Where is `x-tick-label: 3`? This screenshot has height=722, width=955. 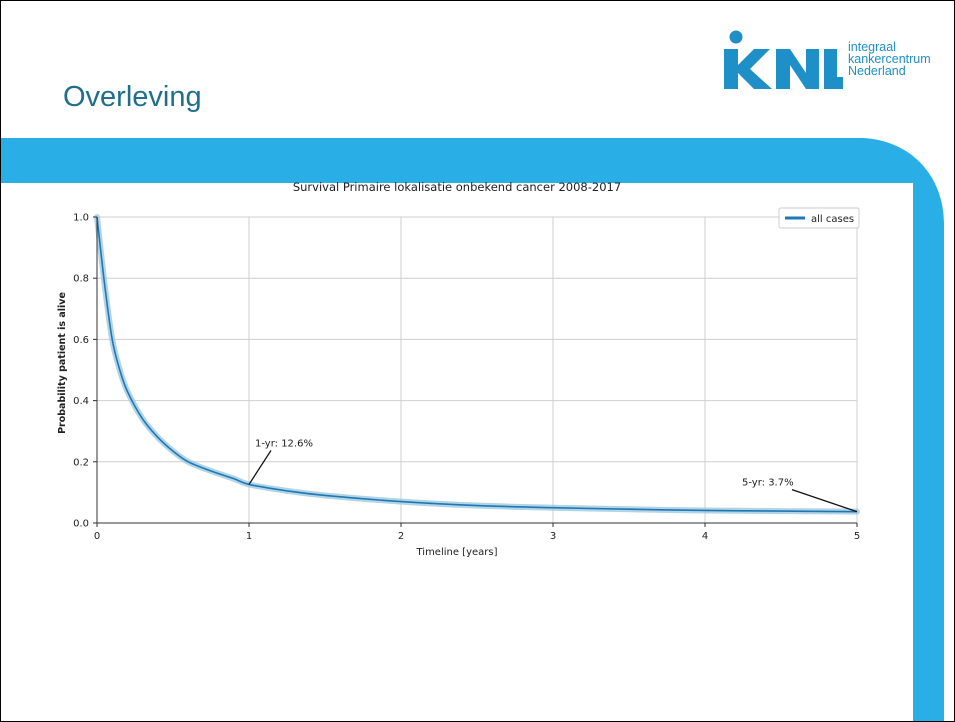 x-tick-label: 3 is located at coordinates (553, 536).